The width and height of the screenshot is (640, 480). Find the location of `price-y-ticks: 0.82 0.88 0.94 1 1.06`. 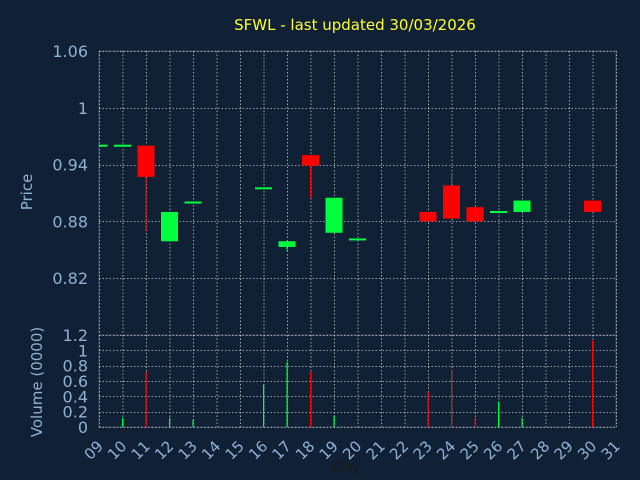

price-y-ticks: 0.82 0.88 0.94 1 1.06 is located at coordinates (70, 165).